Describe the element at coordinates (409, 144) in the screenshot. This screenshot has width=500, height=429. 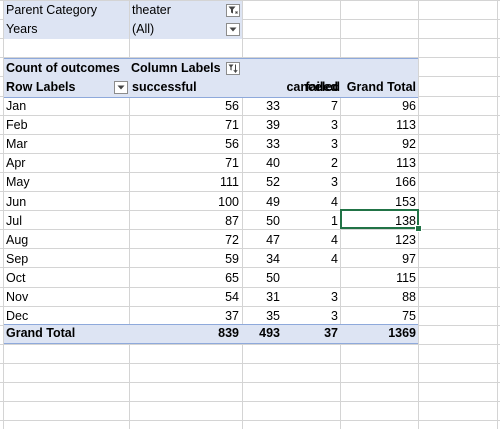
I see `cell-grand-total: 92` at that location.